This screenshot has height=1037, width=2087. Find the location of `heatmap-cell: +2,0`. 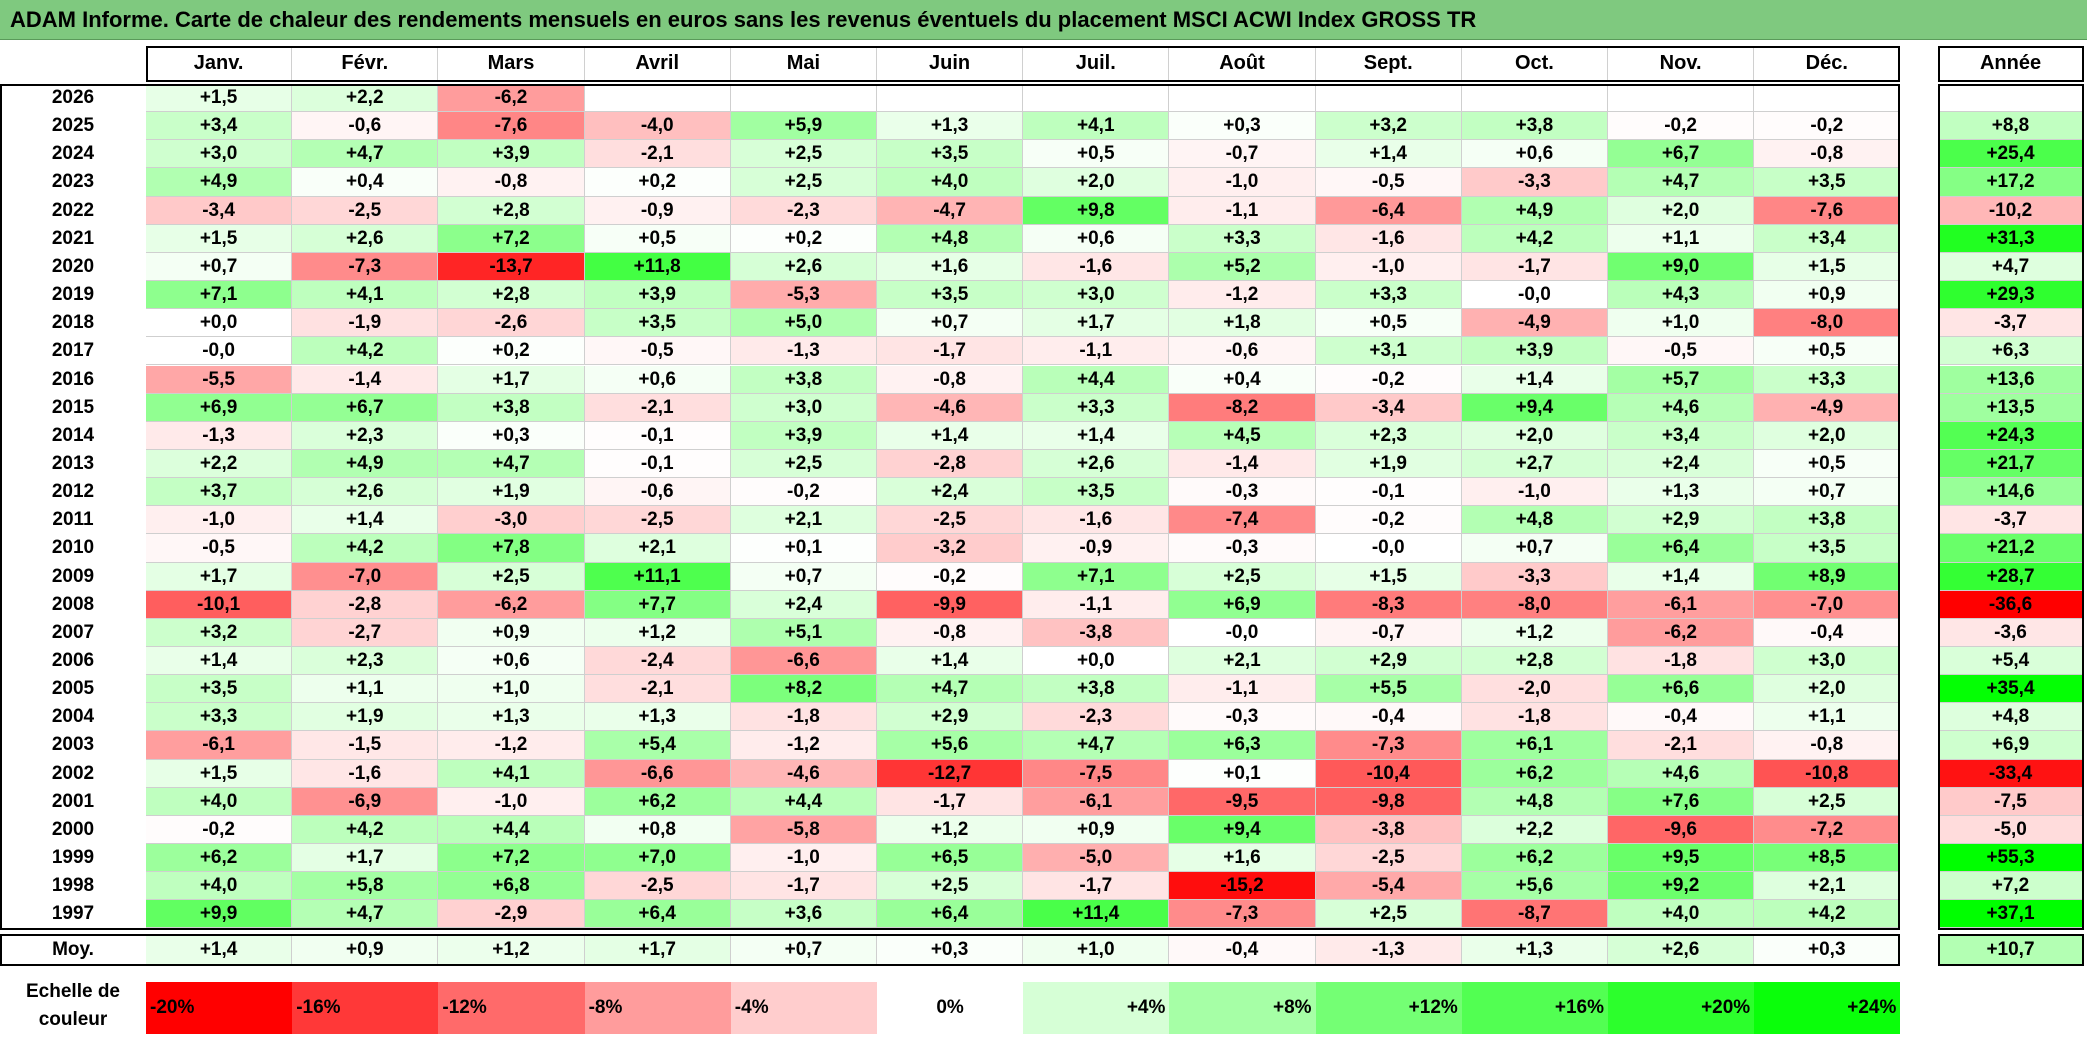

heatmap-cell: +2,0 is located at coordinates (1096, 182).